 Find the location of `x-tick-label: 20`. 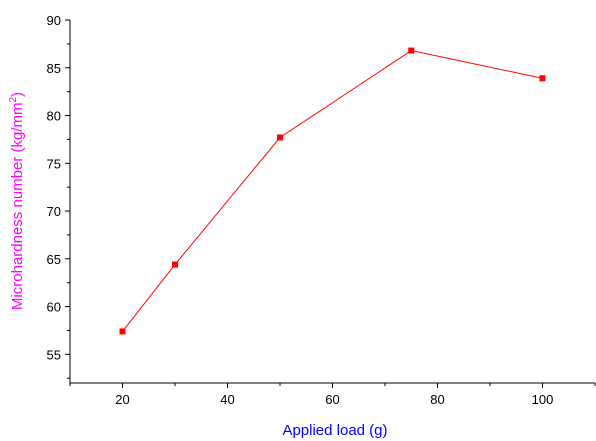

x-tick-label: 20 is located at coordinates (122, 399).